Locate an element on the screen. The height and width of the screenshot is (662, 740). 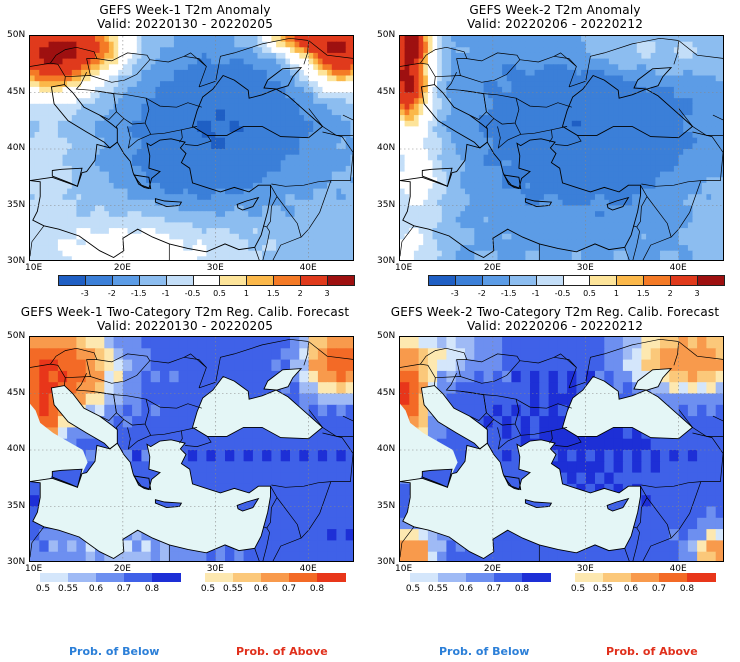
panel-valid: Valid: 20220130 - 20220205 is located at coordinates (185, 326).